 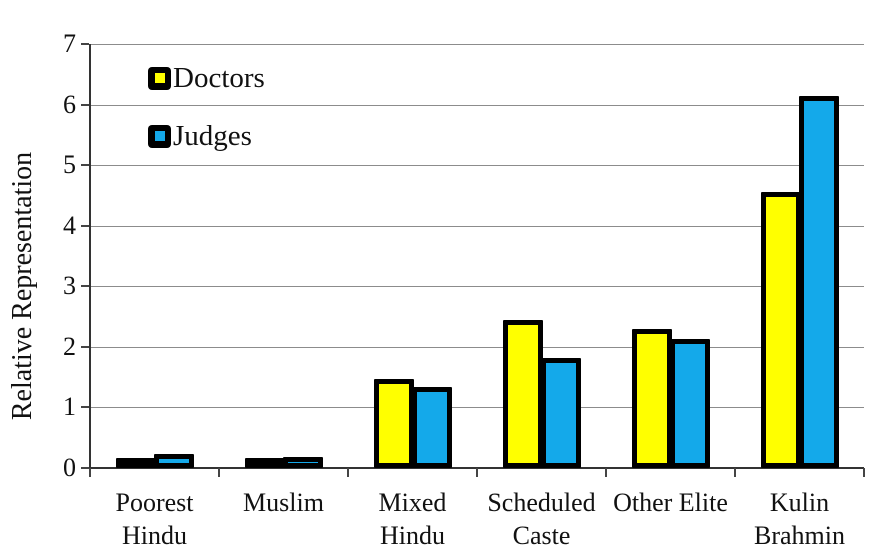 I want to click on doctors-legend-marker-icon, so click(x=159, y=78).